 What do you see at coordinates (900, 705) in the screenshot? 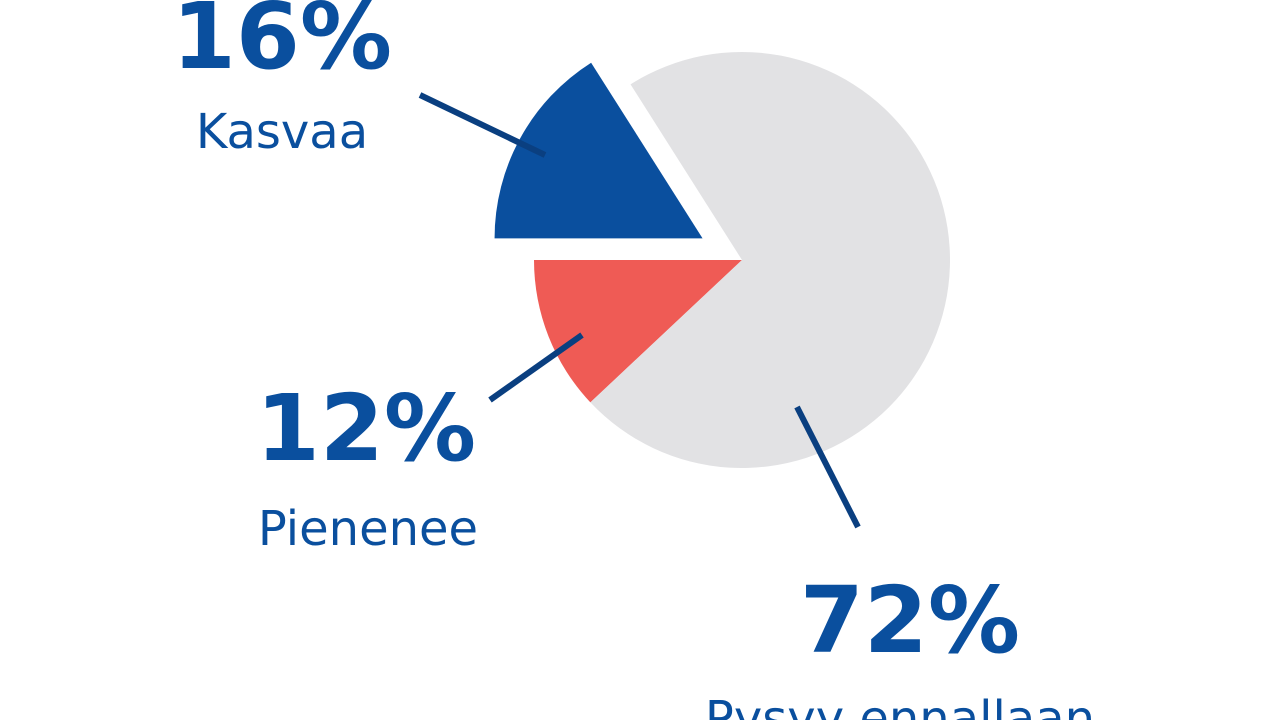
I see `category-label: Pysyy ennallaan` at bounding box center [900, 705].